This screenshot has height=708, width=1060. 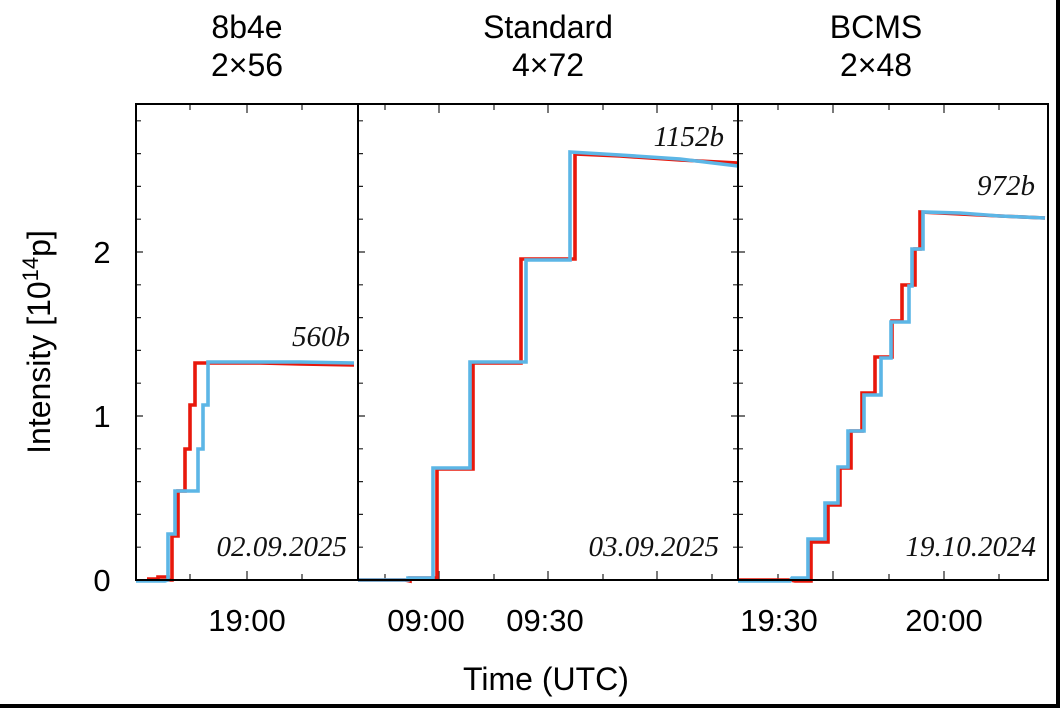 What do you see at coordinates (247, 620) in the screenshot?
I see `panel-1-x-tick-label-0: 19:00` at bounding box center [247, 620].